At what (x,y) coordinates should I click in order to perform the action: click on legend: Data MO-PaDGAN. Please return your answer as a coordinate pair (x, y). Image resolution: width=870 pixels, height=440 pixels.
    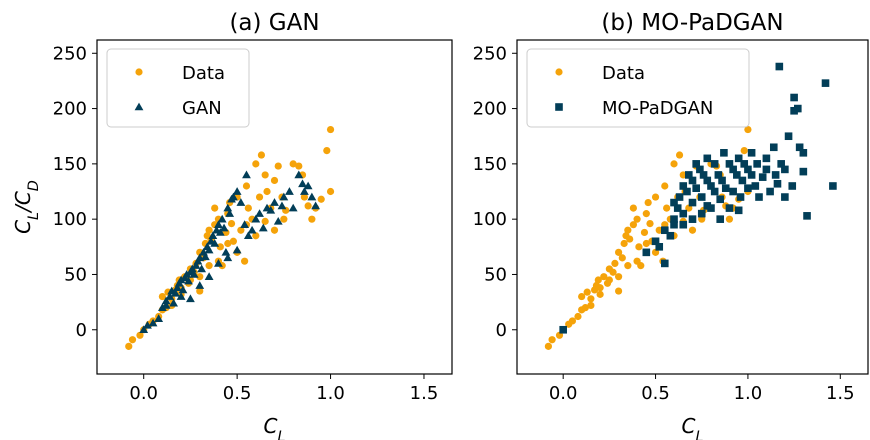
    Looking at the image, I should click on (638, 88).